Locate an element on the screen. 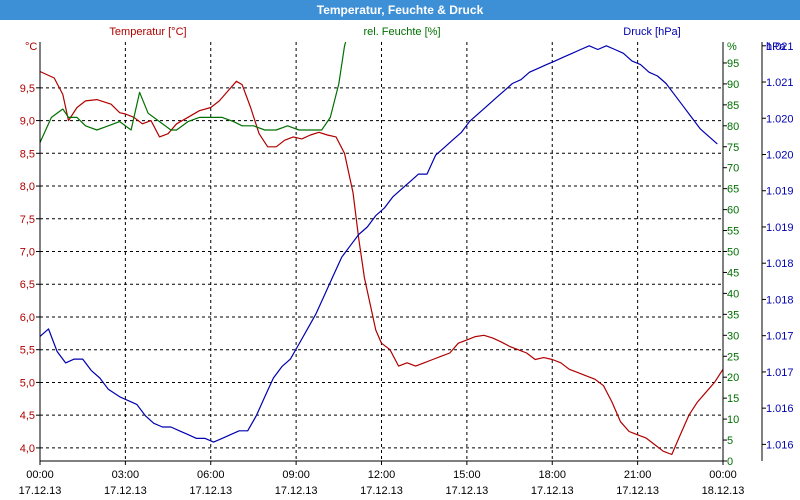  pressure-legend-label: Druck [hPa] is located at coordinates (651, 32).